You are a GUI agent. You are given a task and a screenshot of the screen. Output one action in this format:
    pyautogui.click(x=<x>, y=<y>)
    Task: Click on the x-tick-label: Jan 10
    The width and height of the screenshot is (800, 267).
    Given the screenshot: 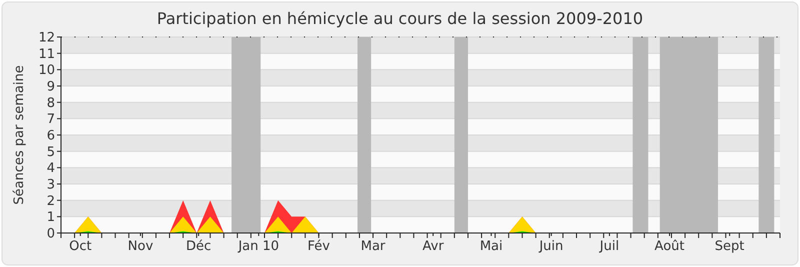 What is the action you would take?
    pyautogui.click(x=258, y=246)
    